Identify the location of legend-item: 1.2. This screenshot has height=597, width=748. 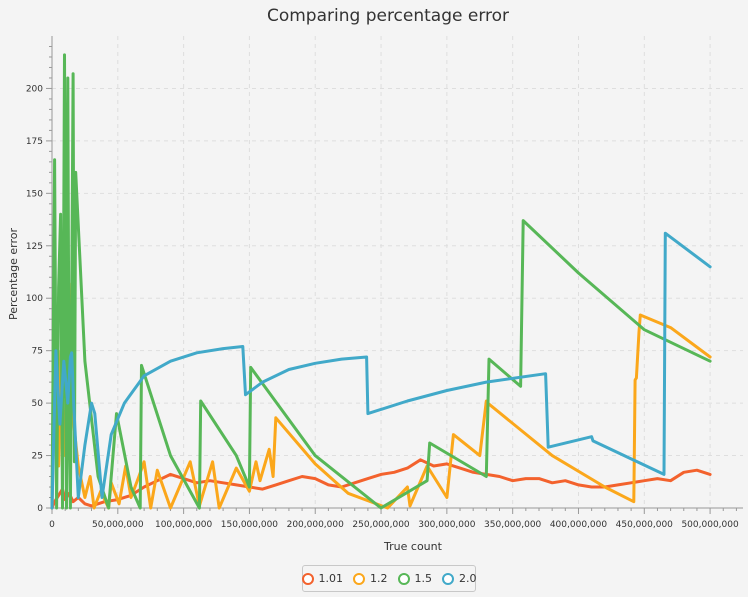
(370, 578).